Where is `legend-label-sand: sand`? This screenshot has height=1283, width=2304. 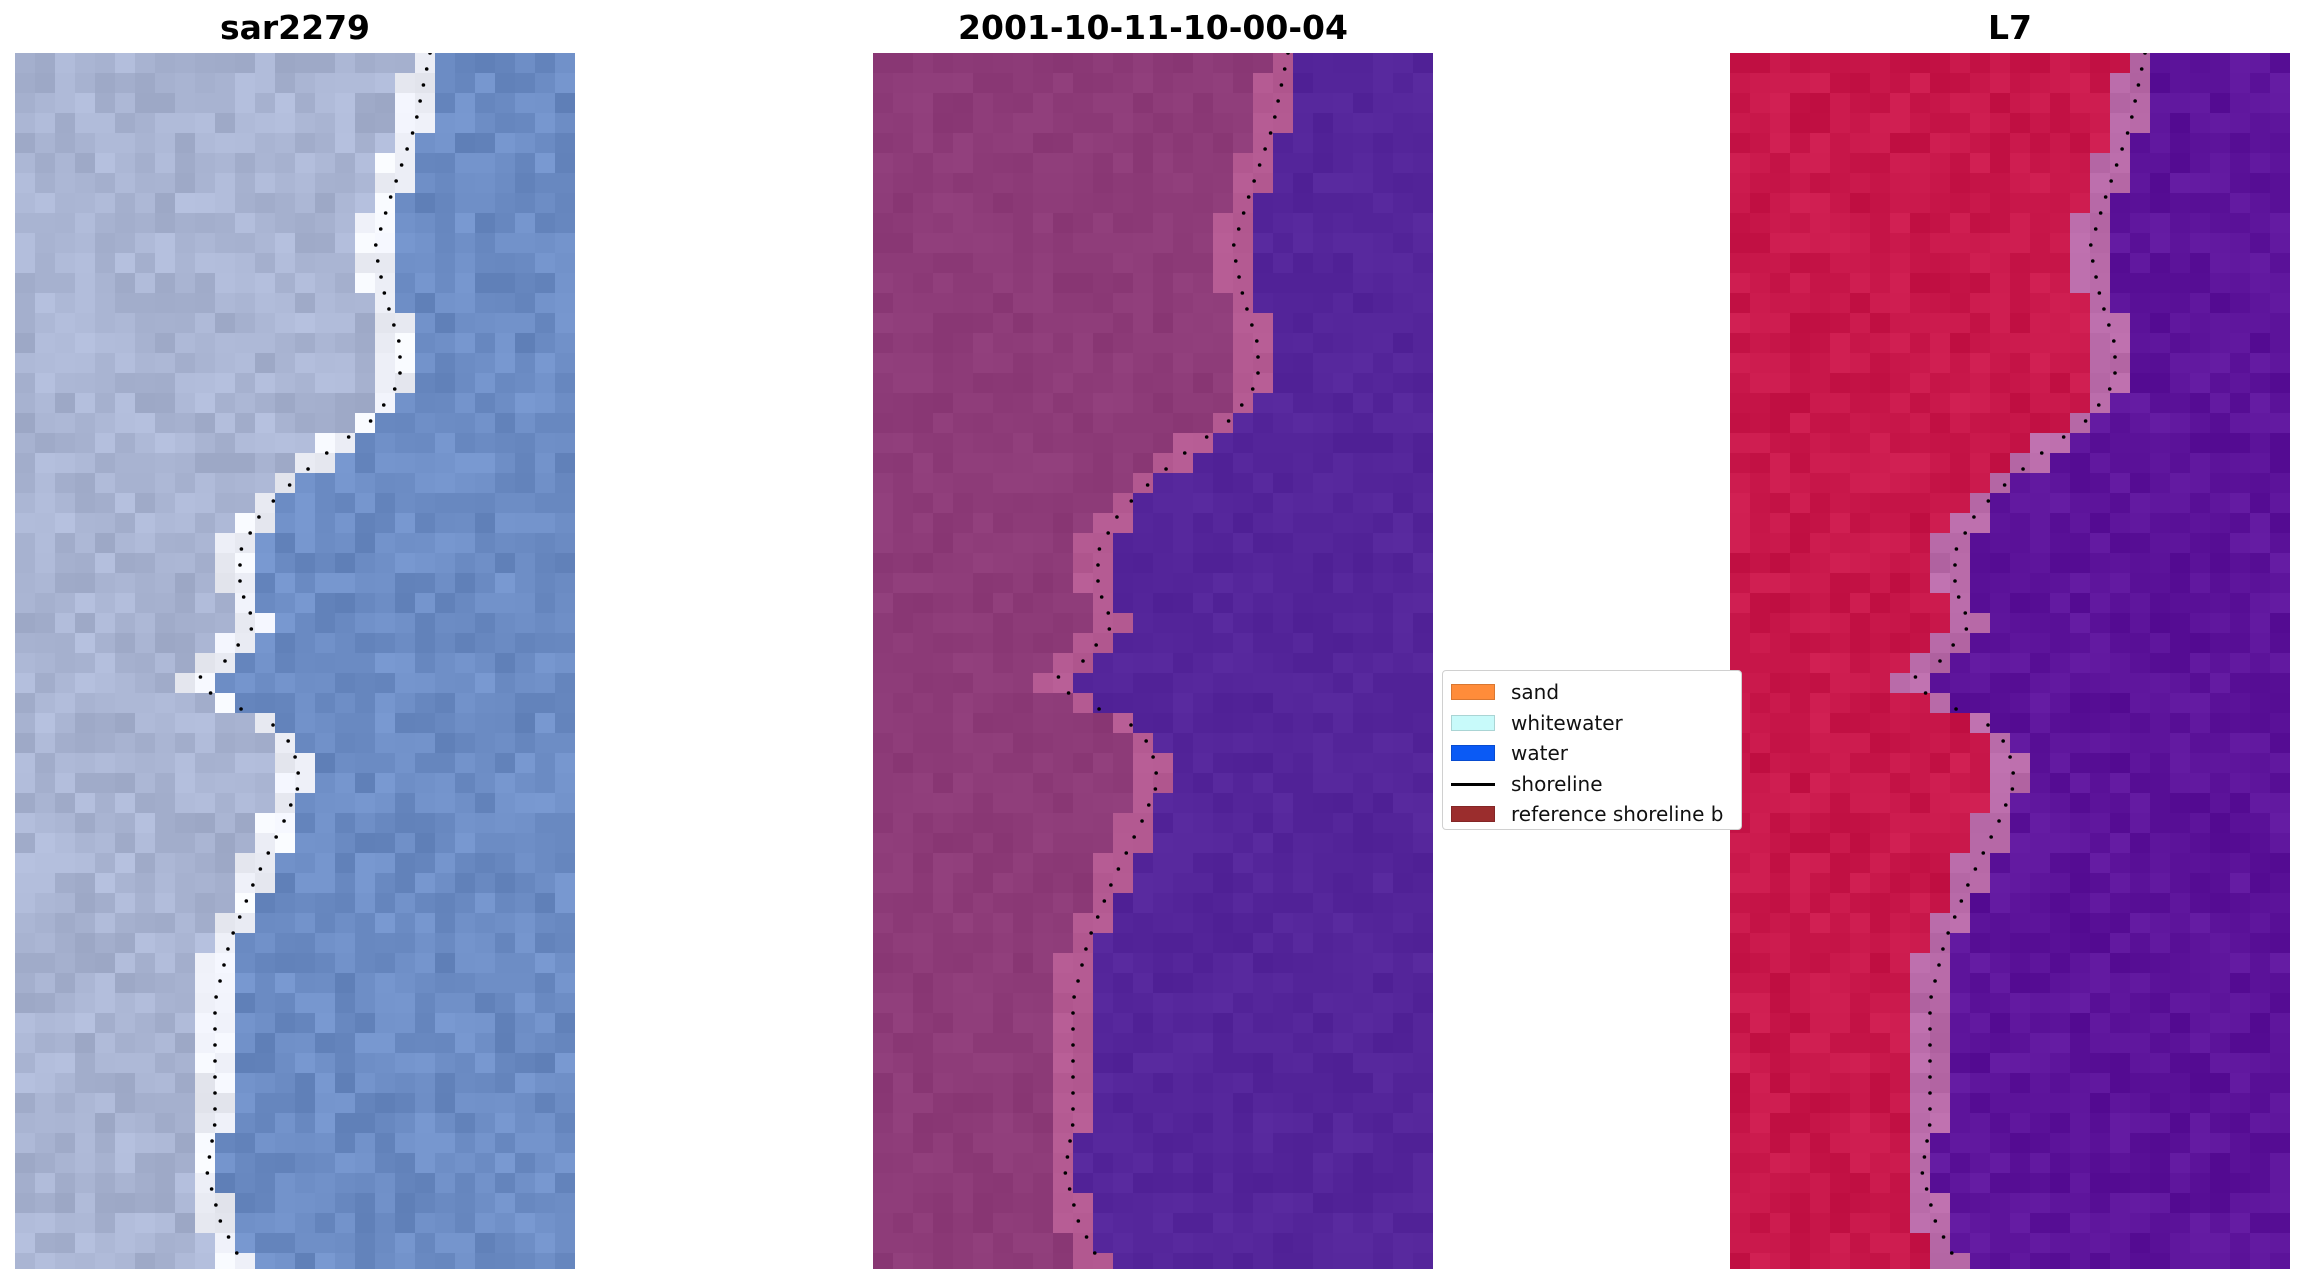
legend-label-sand: sand is located at coordinates (1535, 692).